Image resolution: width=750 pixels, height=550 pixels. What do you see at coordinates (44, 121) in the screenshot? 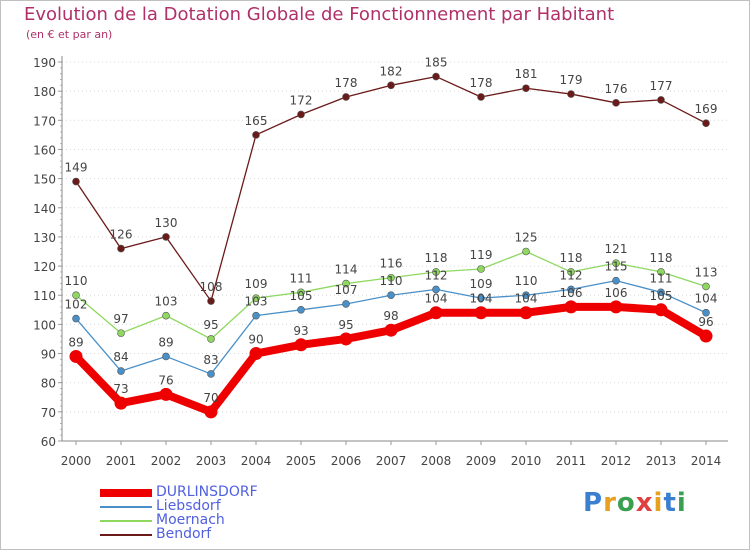
I see `y-tick-label: 170` at bounding box center [44, 121].